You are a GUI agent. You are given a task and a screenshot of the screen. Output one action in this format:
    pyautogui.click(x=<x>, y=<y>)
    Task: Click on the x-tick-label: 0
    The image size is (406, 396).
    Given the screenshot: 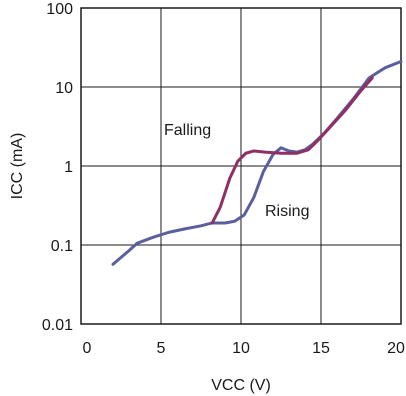 What is the action you would take?
    pyautogui.click(x=87, y=348)
    